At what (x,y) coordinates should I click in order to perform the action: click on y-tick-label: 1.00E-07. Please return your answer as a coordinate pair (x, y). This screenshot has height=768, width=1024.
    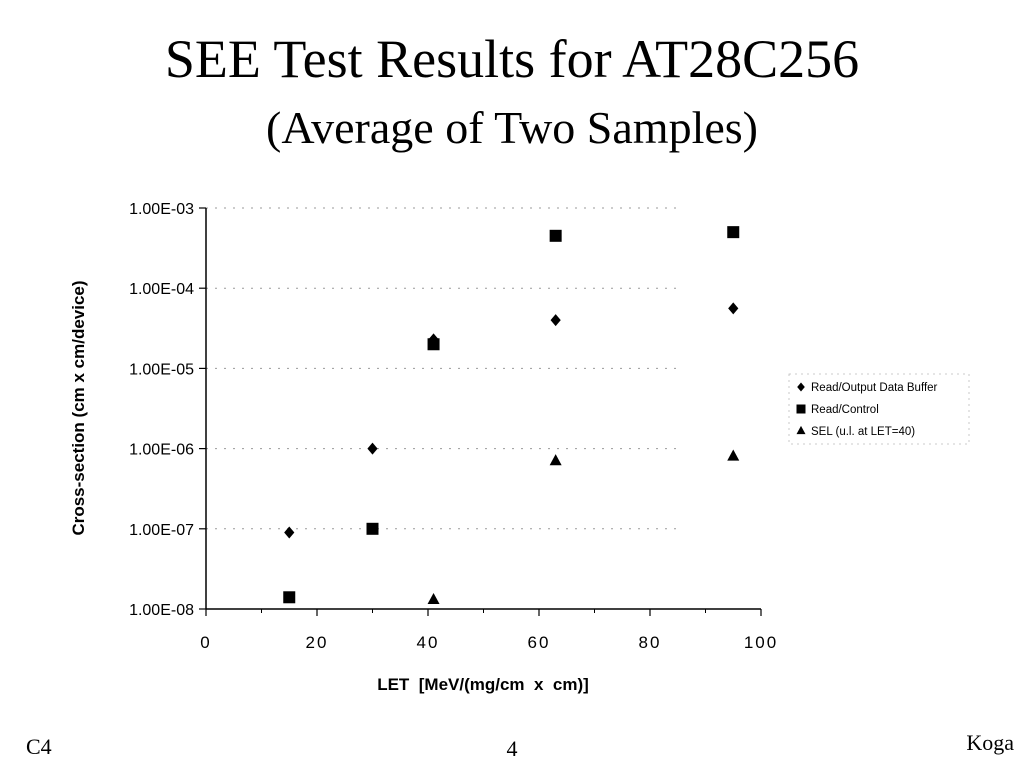
    Looking at the image, I should click on (161, 530).